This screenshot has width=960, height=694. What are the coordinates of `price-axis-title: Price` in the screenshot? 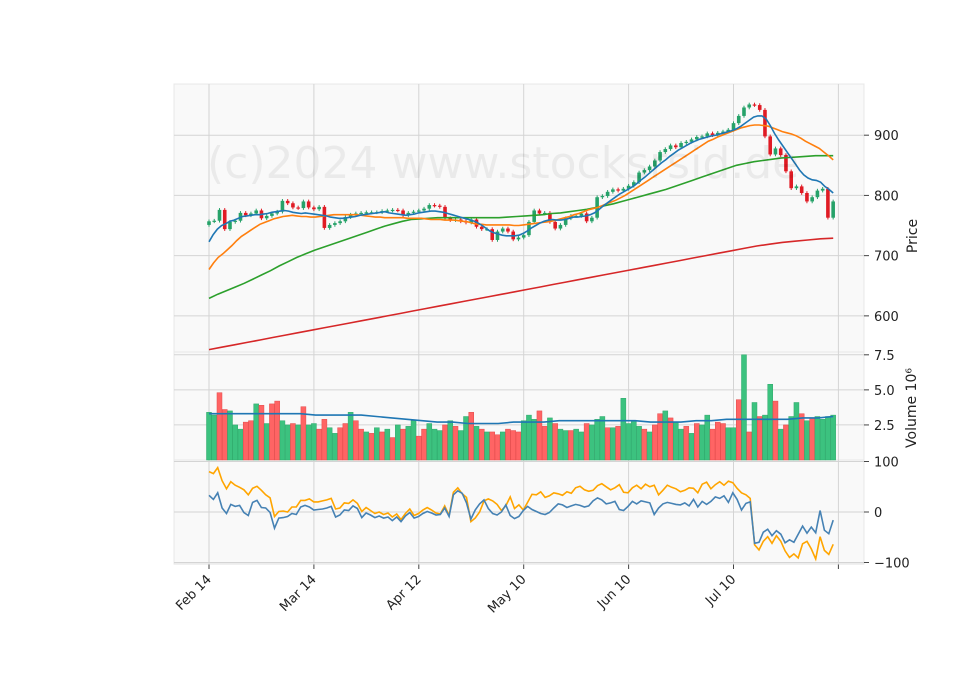 It's located at (913, 236).